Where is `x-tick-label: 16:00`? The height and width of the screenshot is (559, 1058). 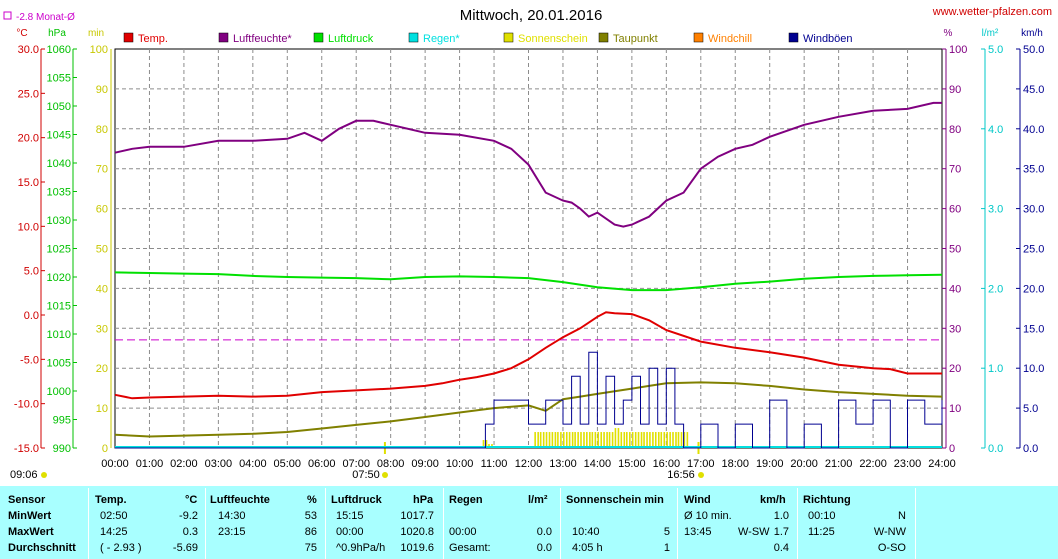
x-tick-label: 16:00 is located at coordinates (667, 464).